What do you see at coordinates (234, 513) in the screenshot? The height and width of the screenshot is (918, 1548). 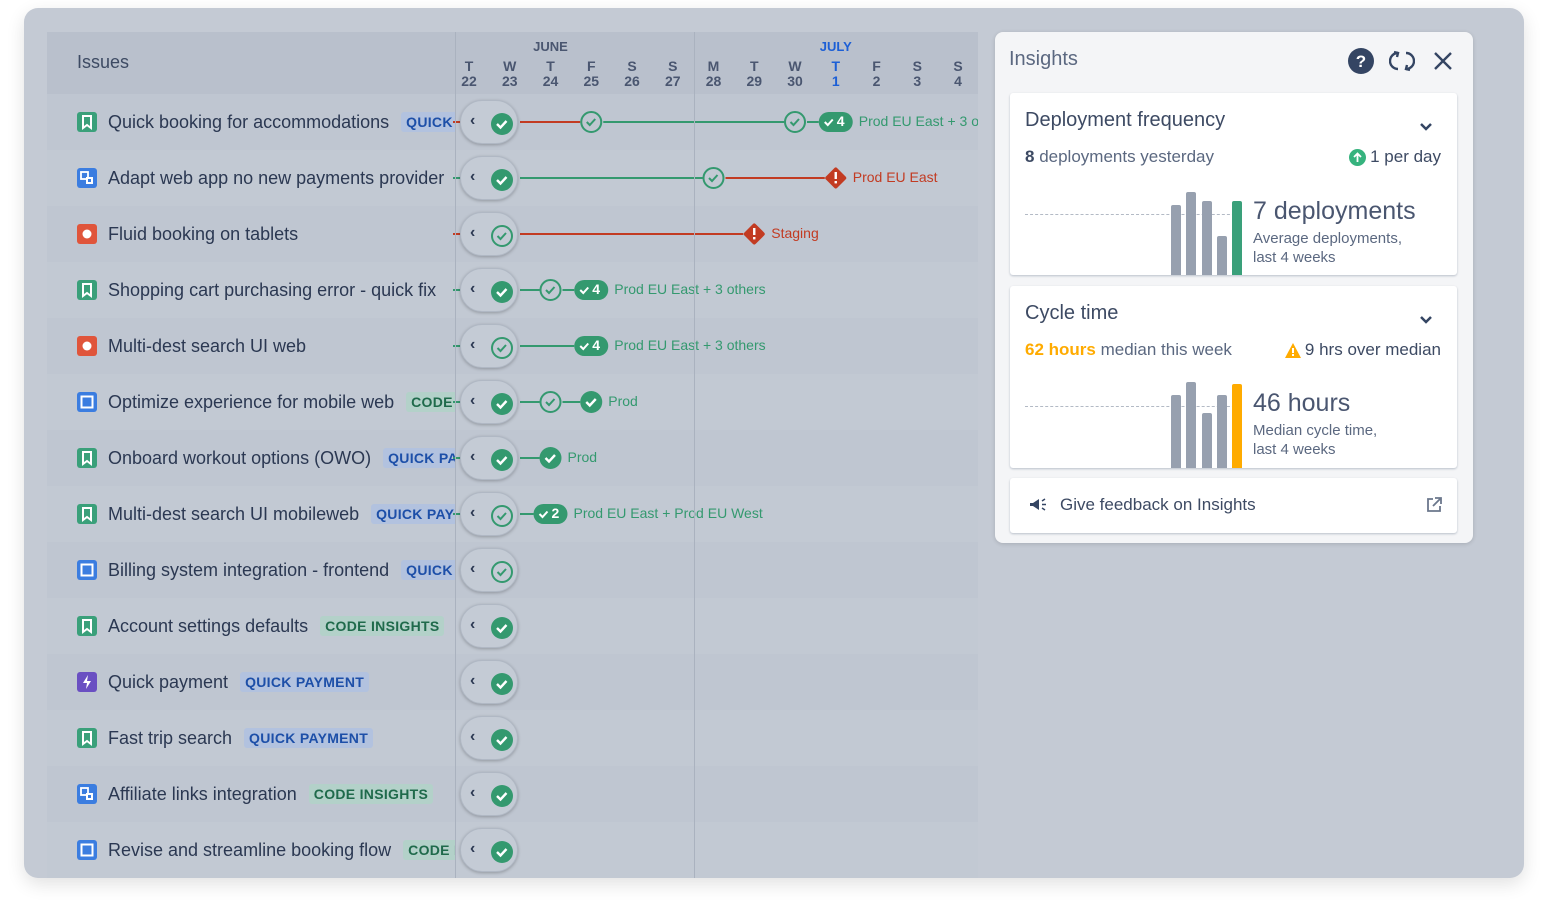 I see `issue-title: Multi-dest search UI mobileweb` at bounding box center [234, 513].